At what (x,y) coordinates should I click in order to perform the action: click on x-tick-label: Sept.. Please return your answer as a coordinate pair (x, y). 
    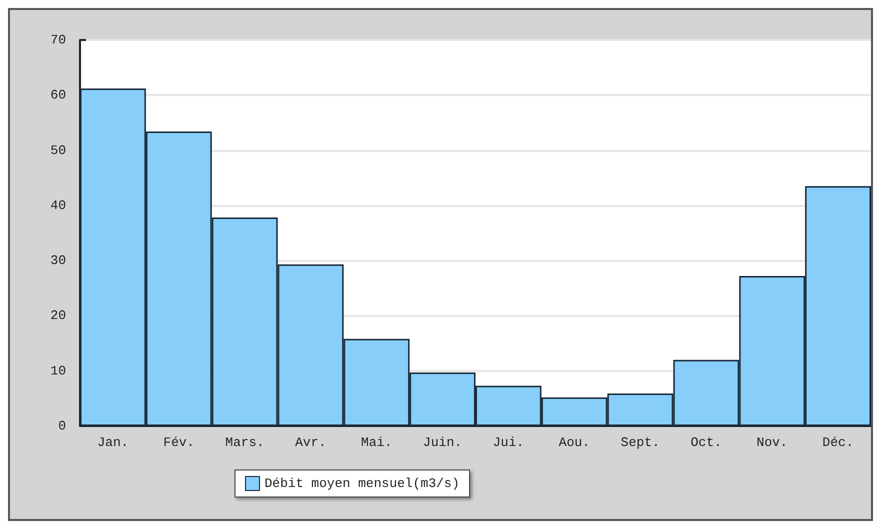
    Looking at the image, I should click on (640, 442).